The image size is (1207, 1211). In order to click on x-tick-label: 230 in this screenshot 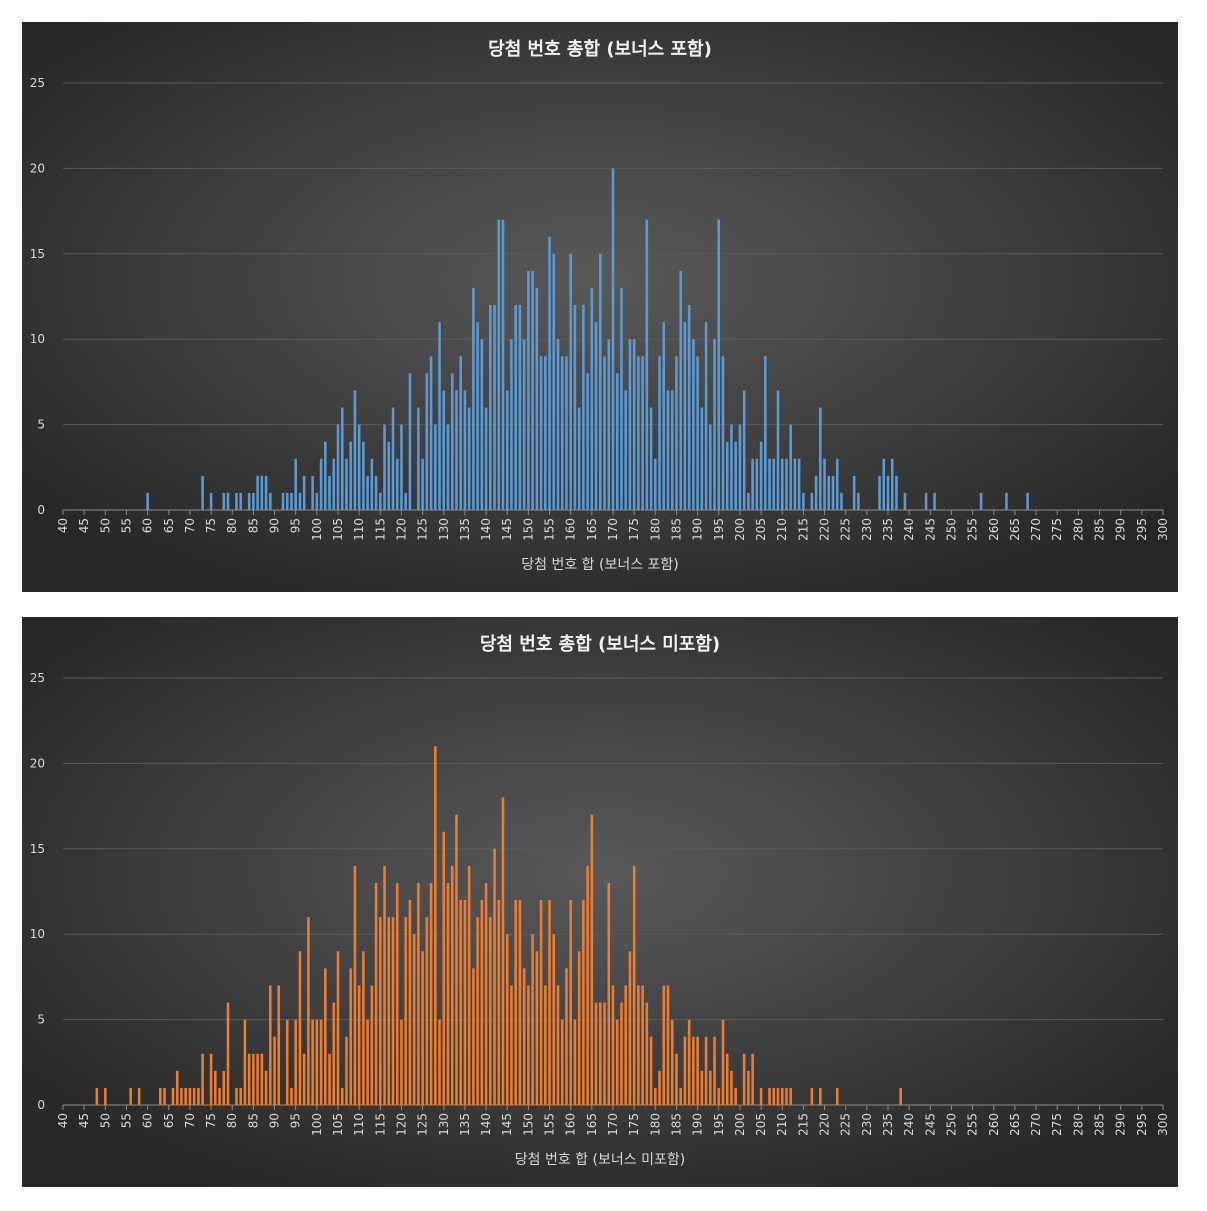, I will do `click(867, 1124)`.